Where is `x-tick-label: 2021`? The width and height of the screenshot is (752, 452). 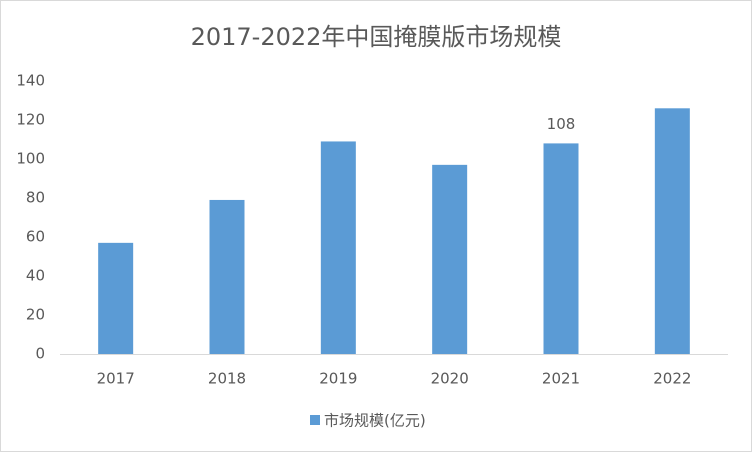 x-tick-label: 2021 is located at coordinates (561, 379).